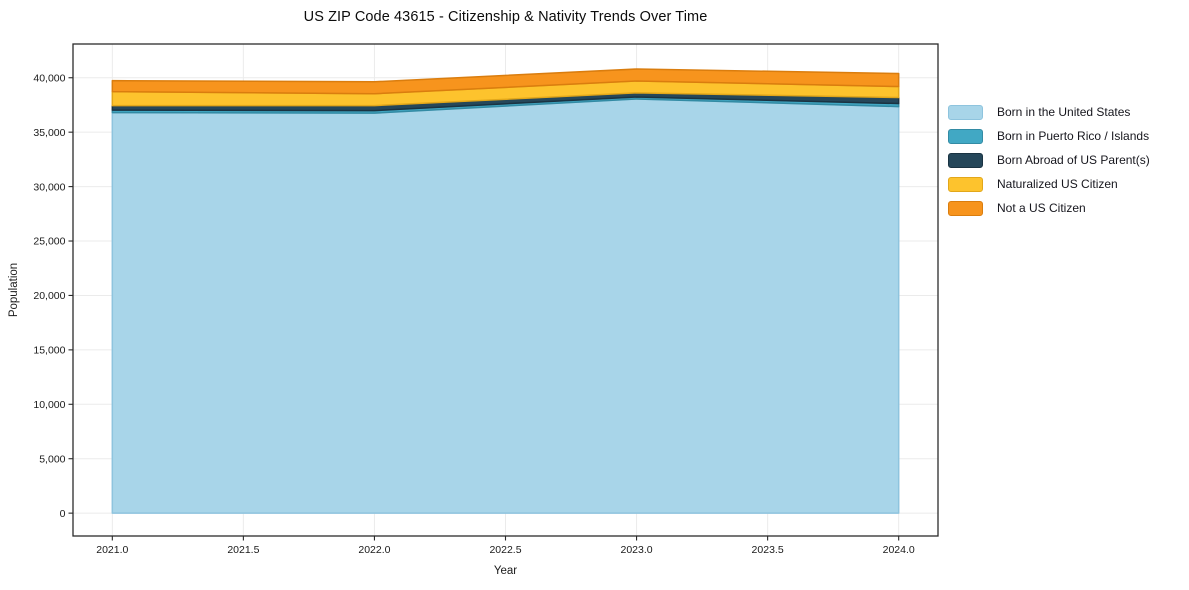 The width and height of the screenshot is (1189, 590). Describe the element at coordinates (1073, 136) in the screenshot. I see `legend-label: Born in Puerto Rico / Islands` at that location.